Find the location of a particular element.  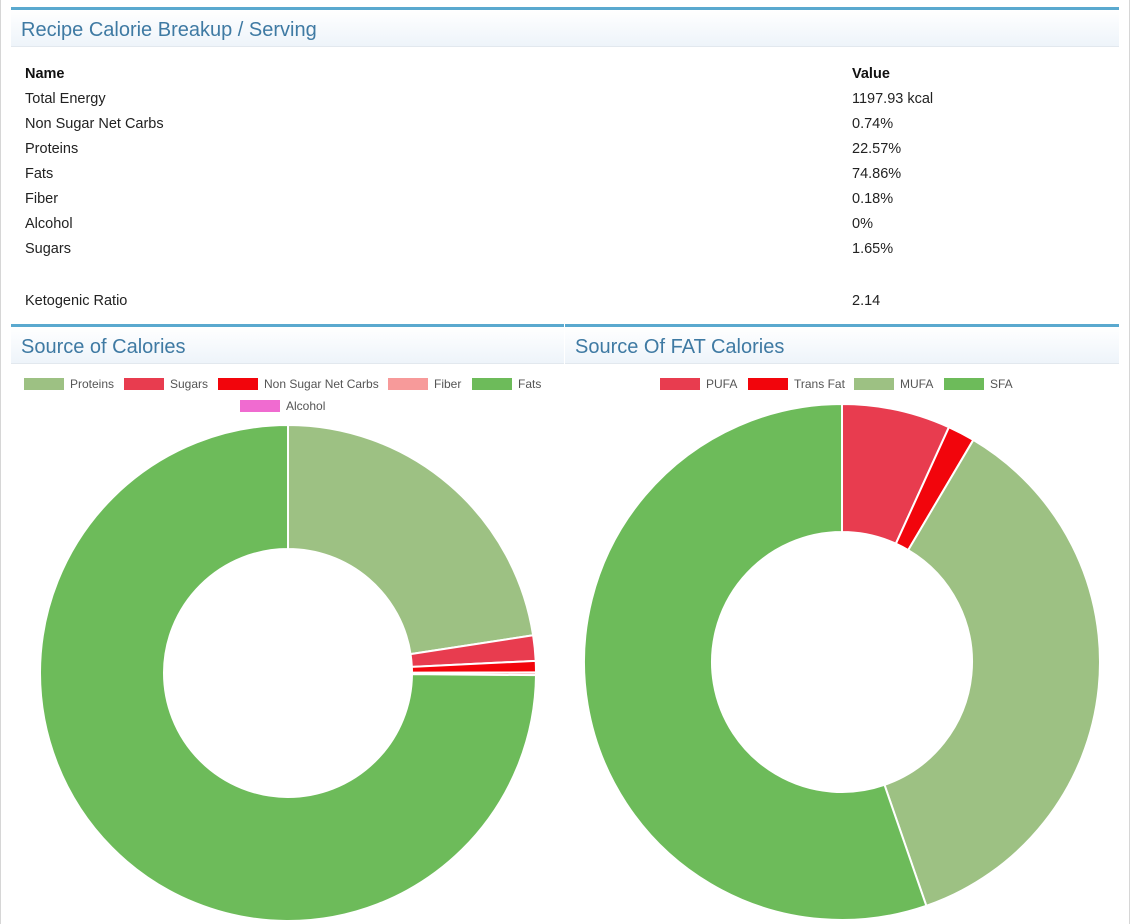

row-name: Proteins is located at coordinates (52, 149).